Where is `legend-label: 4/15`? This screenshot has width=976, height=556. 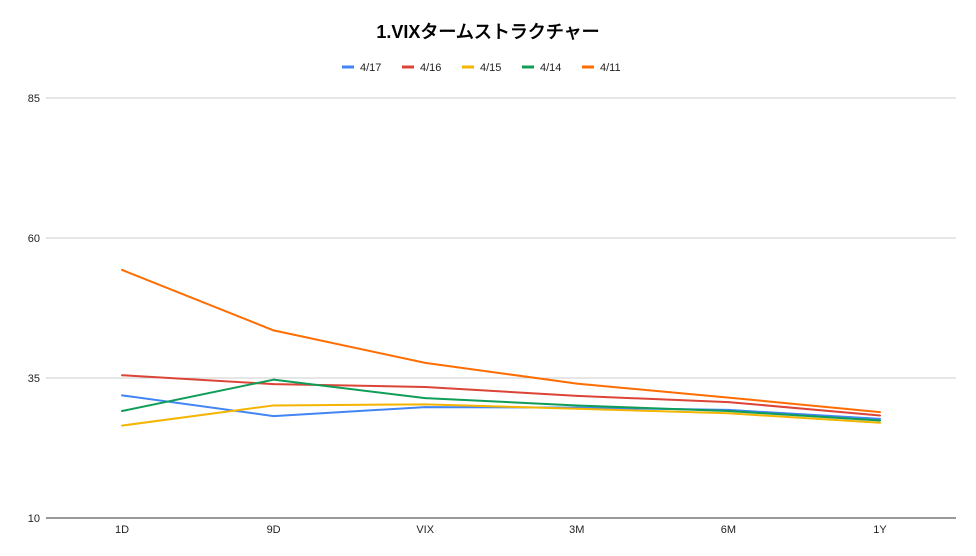 legend-label: 4/15 is located at coordinates (490, 68).